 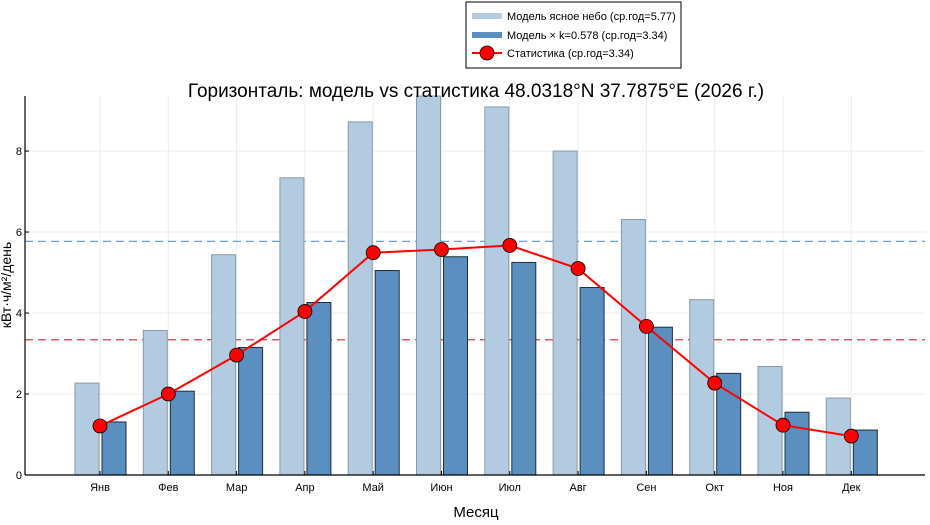 What do you see at coordinates (510, 488) in the screenshot?
I see `x-tick-label: Июл` at bounding box center [510, 488].